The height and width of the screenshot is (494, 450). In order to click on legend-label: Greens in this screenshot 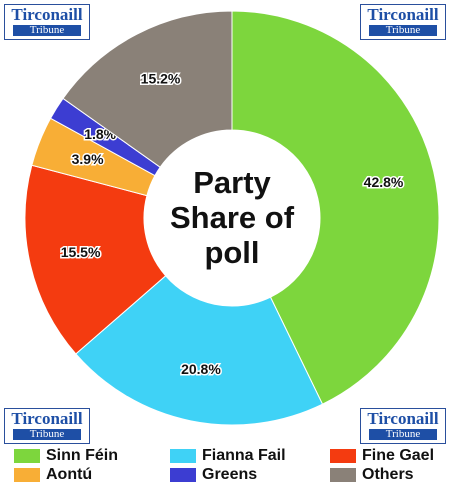, I will do `click(229, 474)`.